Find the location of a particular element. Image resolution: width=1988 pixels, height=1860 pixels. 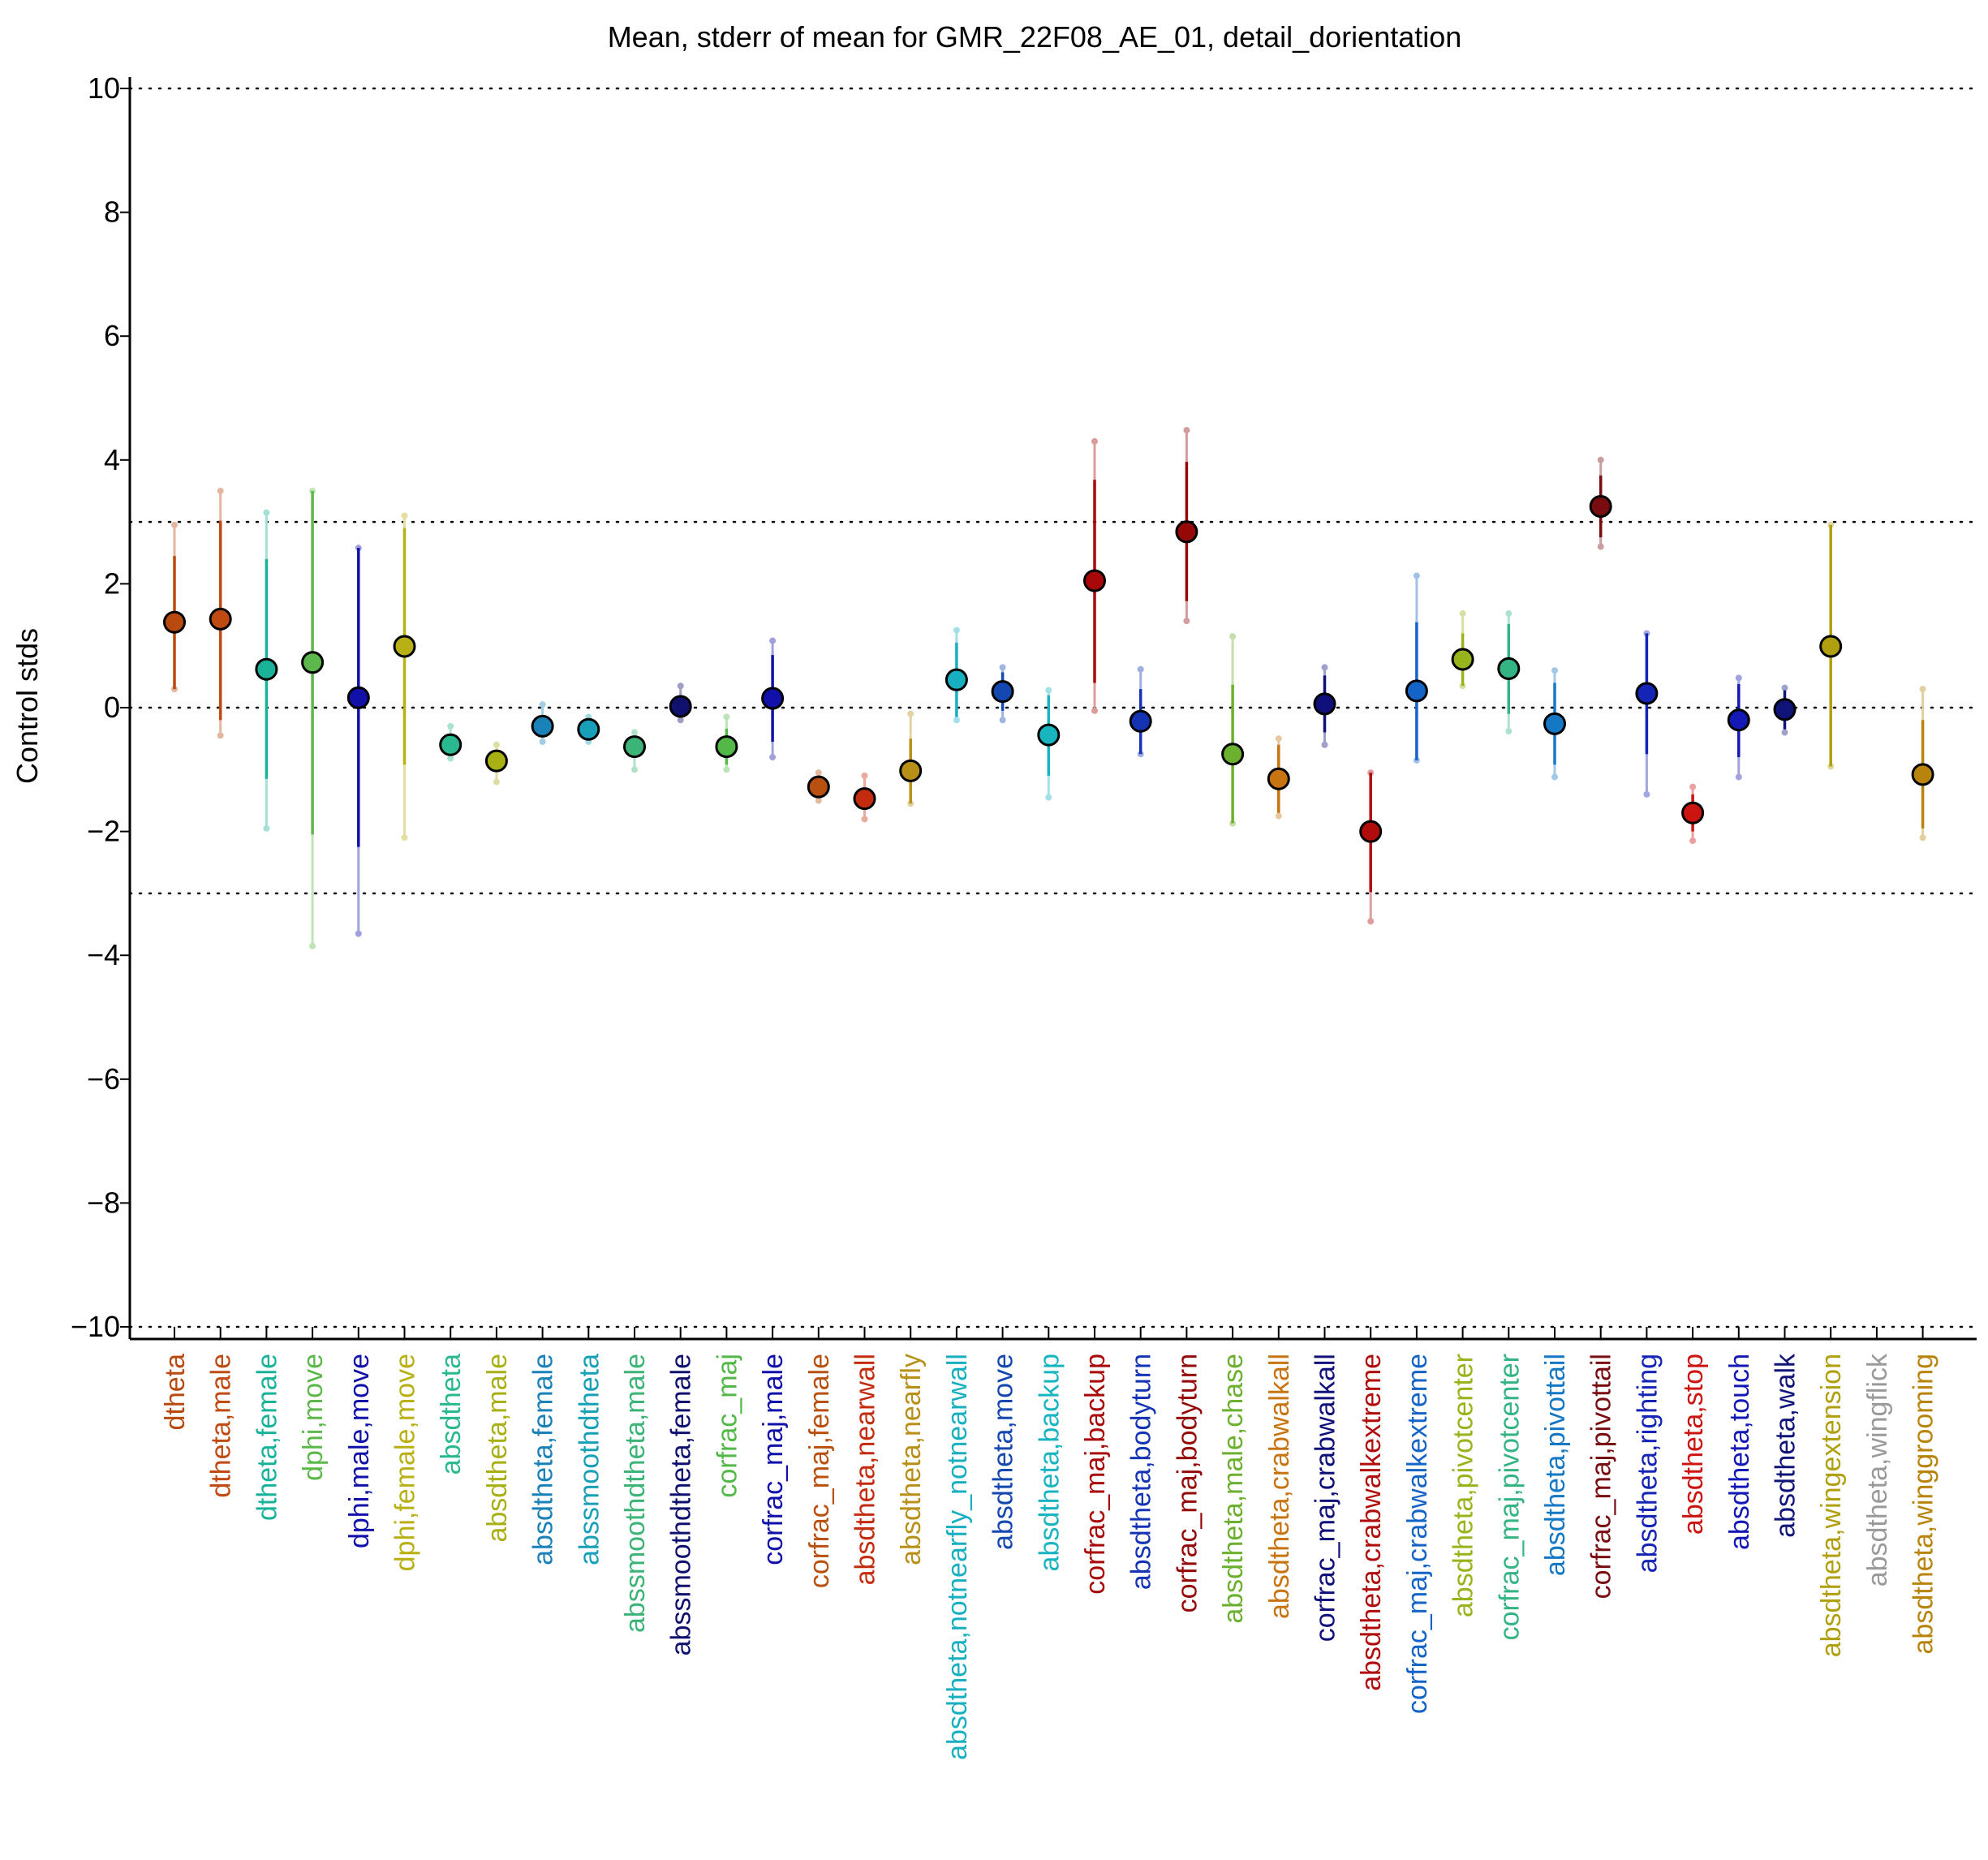

category-label: corfrac_maj,male is located at coordinates (773, 1459).